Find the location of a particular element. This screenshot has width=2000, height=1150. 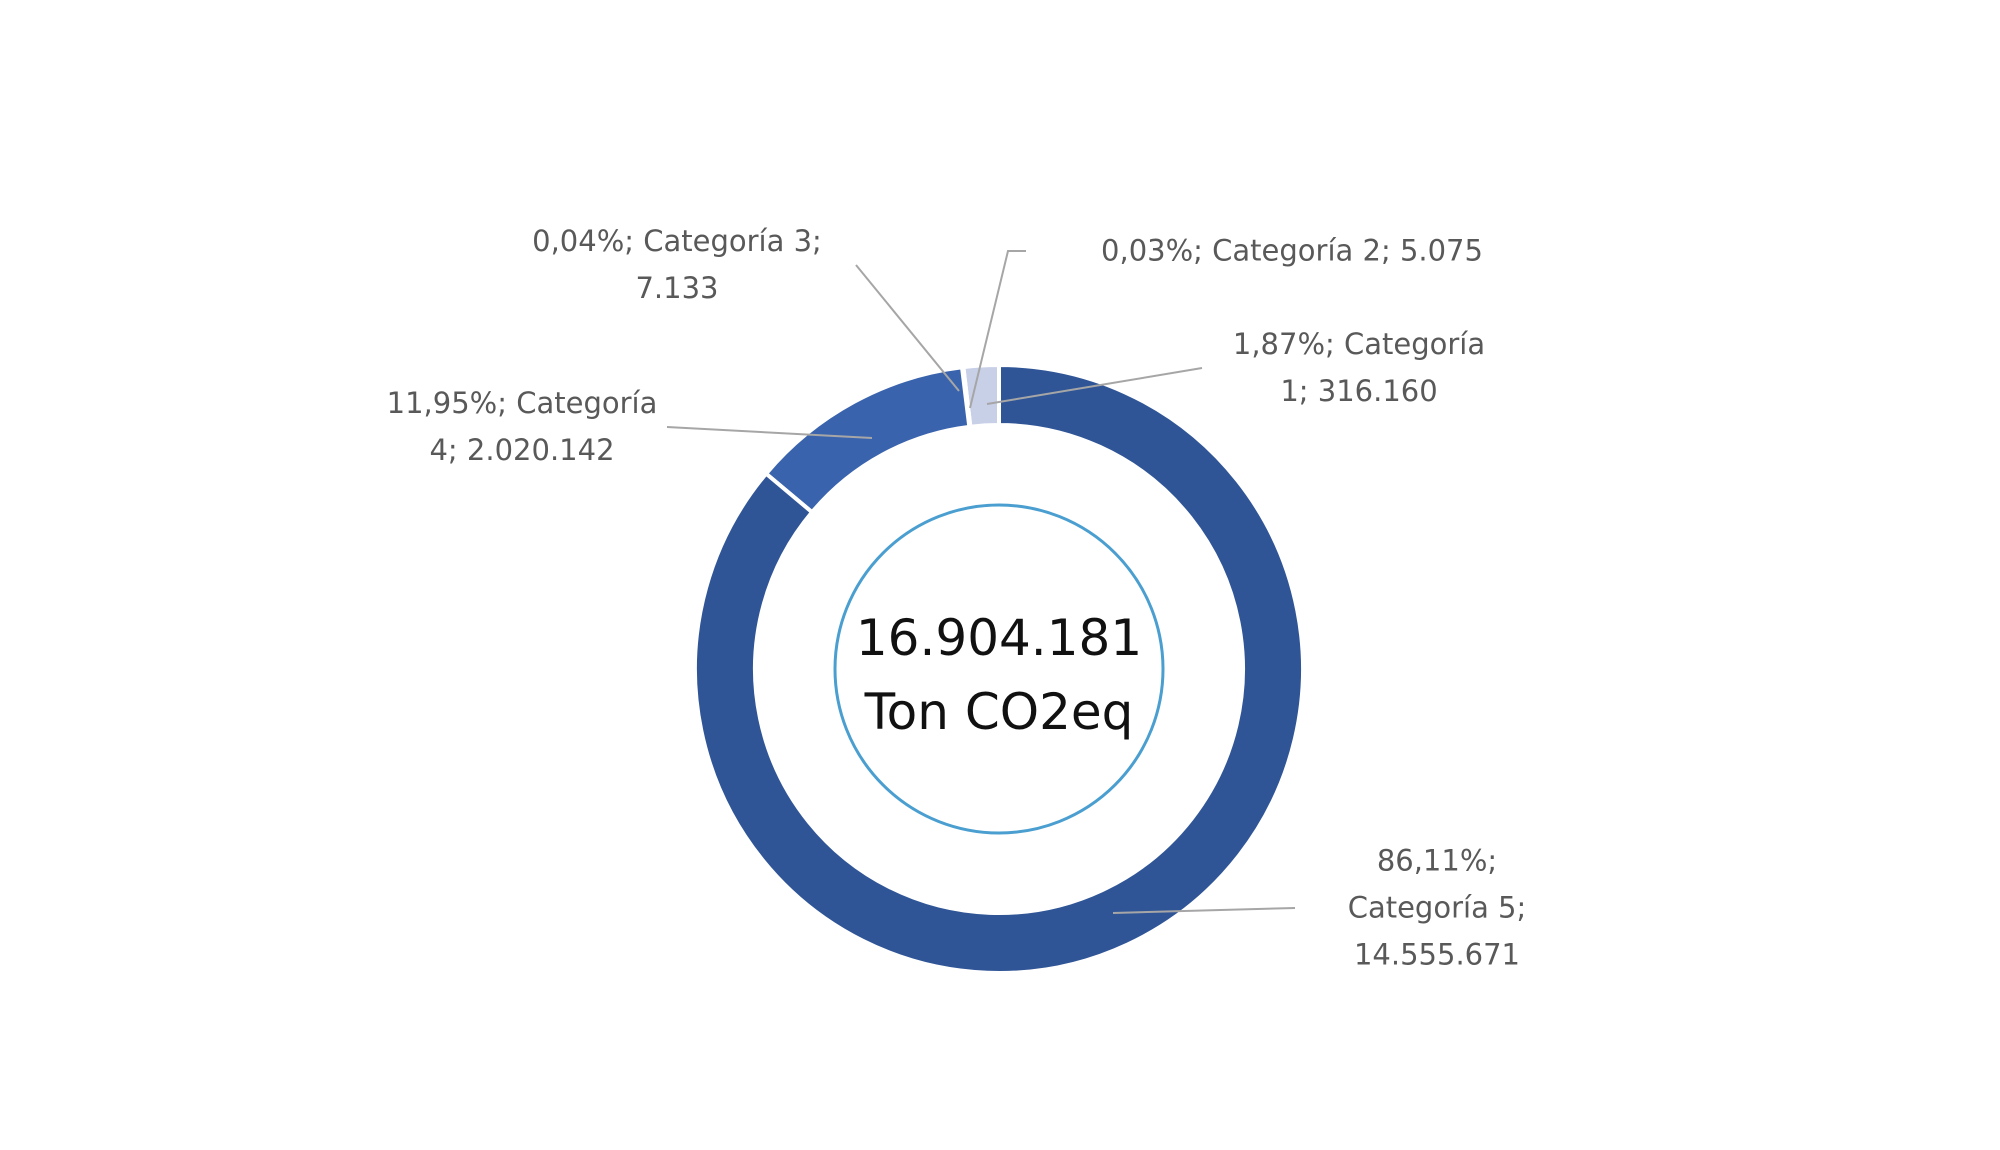

data-label: 0,03%; Categoría 2; 5.075 is located at coordinates (1292, 250).